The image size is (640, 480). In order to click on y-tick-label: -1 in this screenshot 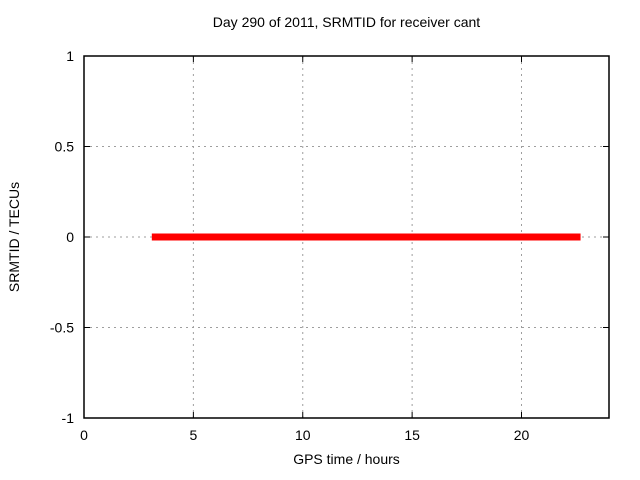, I will do `click(68, 418)`.